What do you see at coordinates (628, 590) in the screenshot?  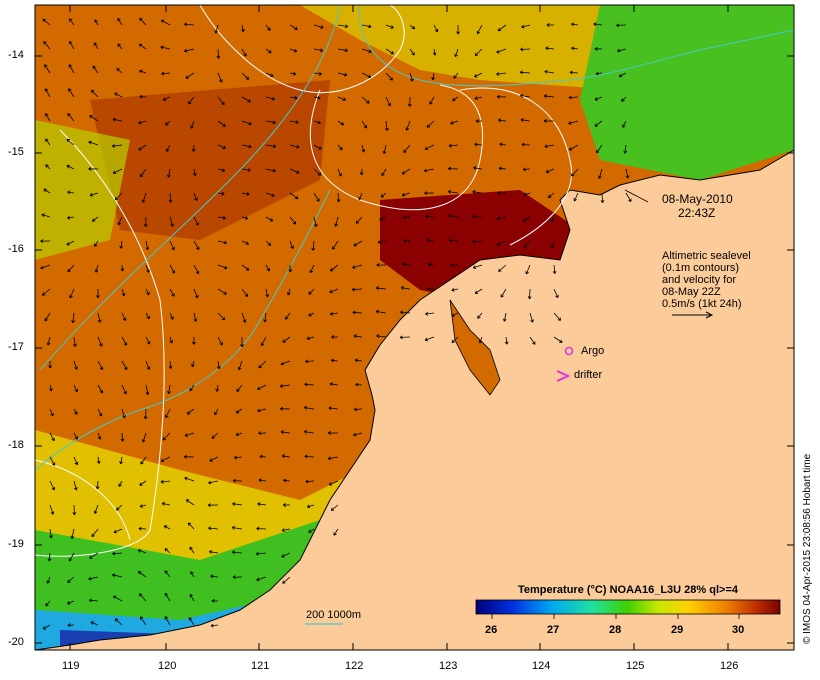 I see `colorbar-title: Temperature (°C) NOAA16_L3U 28% ql>=4` at bounding box center [628, 590].